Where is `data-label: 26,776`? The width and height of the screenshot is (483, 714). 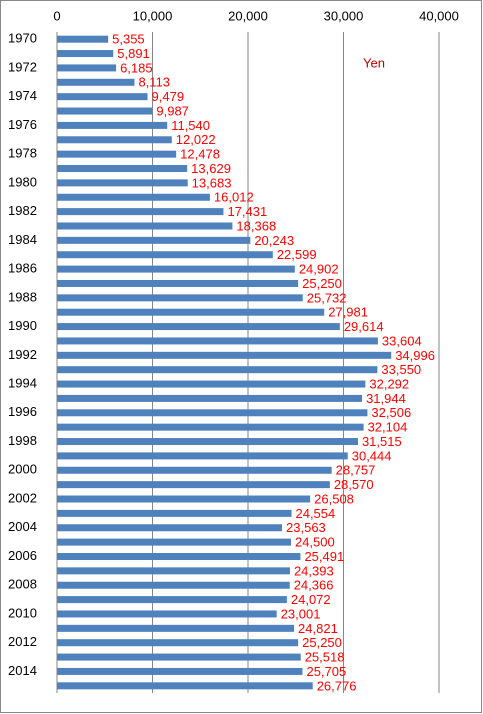 data-label: 26,776 is located at coordinates (337, 685).